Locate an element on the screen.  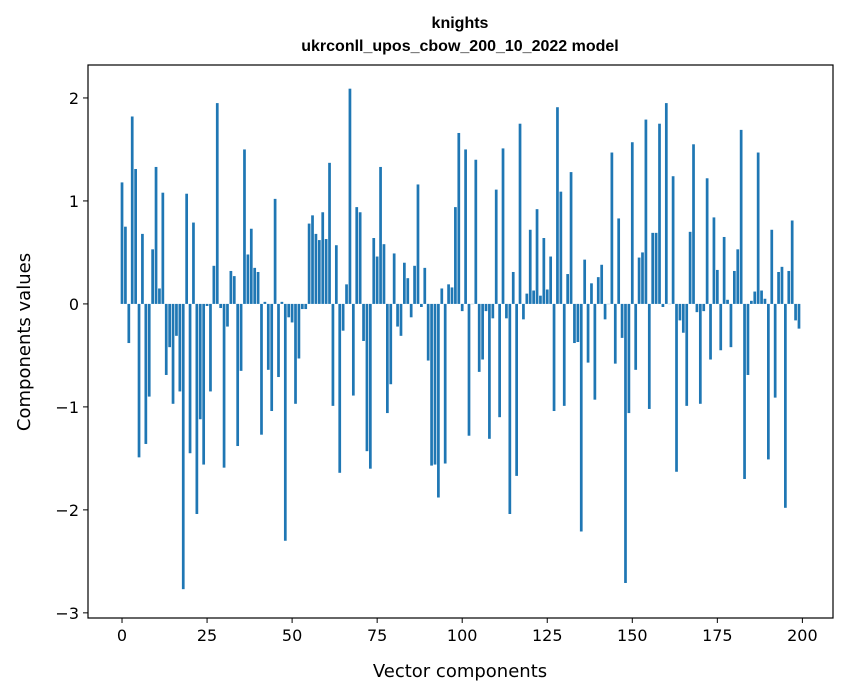
y-tick-label: −3 is located at coordinates (67, 613).